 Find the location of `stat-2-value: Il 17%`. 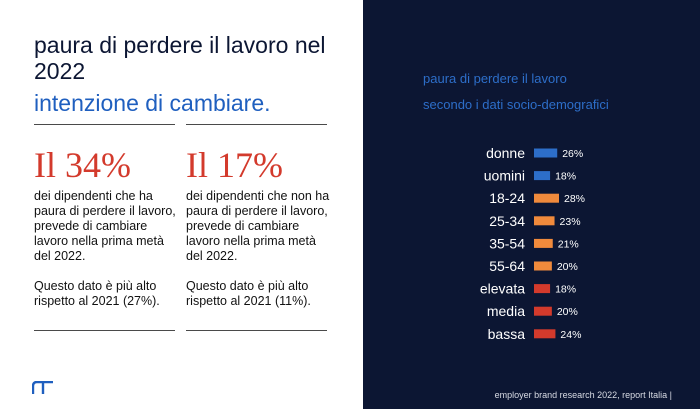

stat-2-value: Il 17% is located at coordinates (234, 165).